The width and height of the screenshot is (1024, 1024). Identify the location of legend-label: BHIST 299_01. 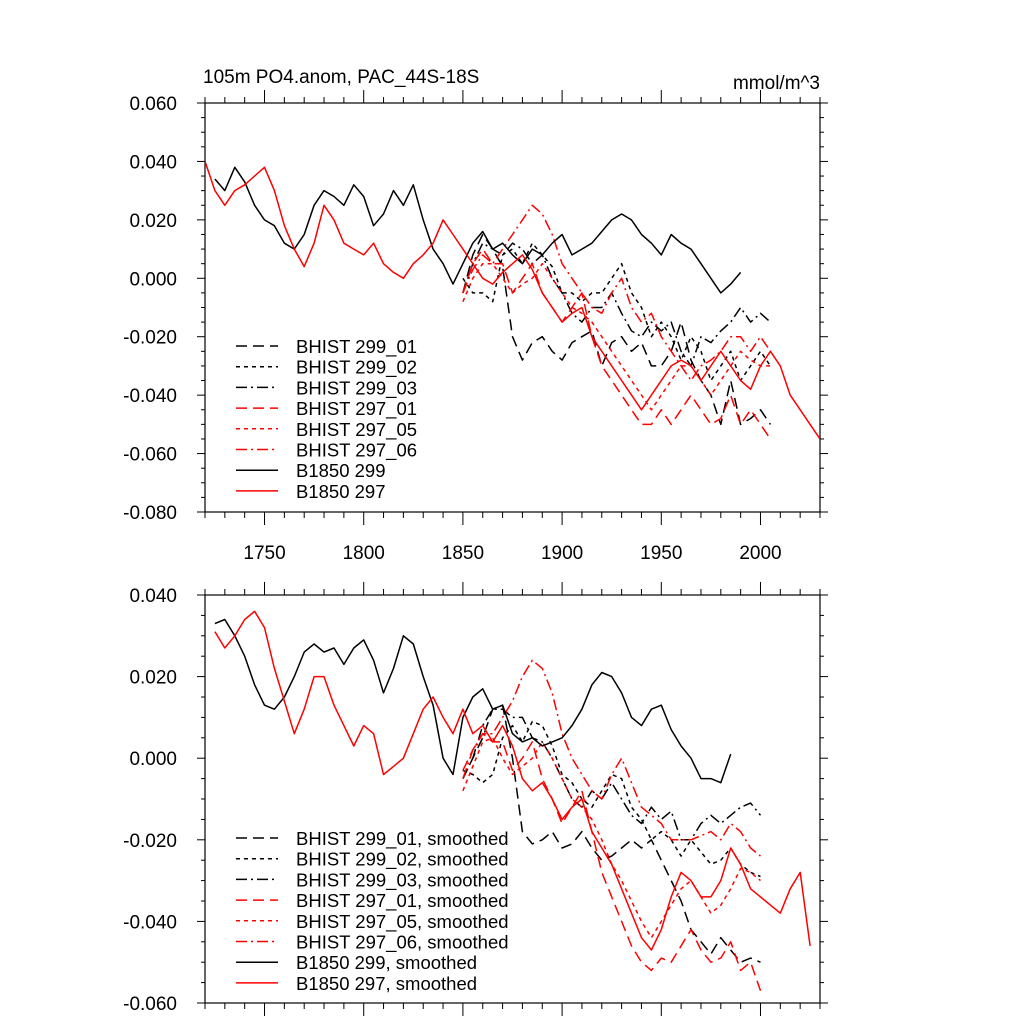
(356, 347).